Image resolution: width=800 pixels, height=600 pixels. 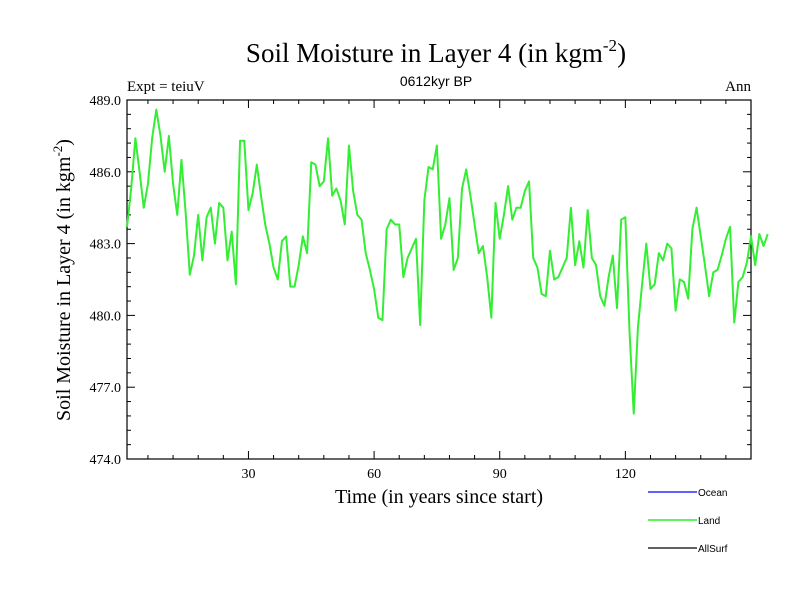 I want to click on y-tick-label: 483.0, so click(x=106, y=245).